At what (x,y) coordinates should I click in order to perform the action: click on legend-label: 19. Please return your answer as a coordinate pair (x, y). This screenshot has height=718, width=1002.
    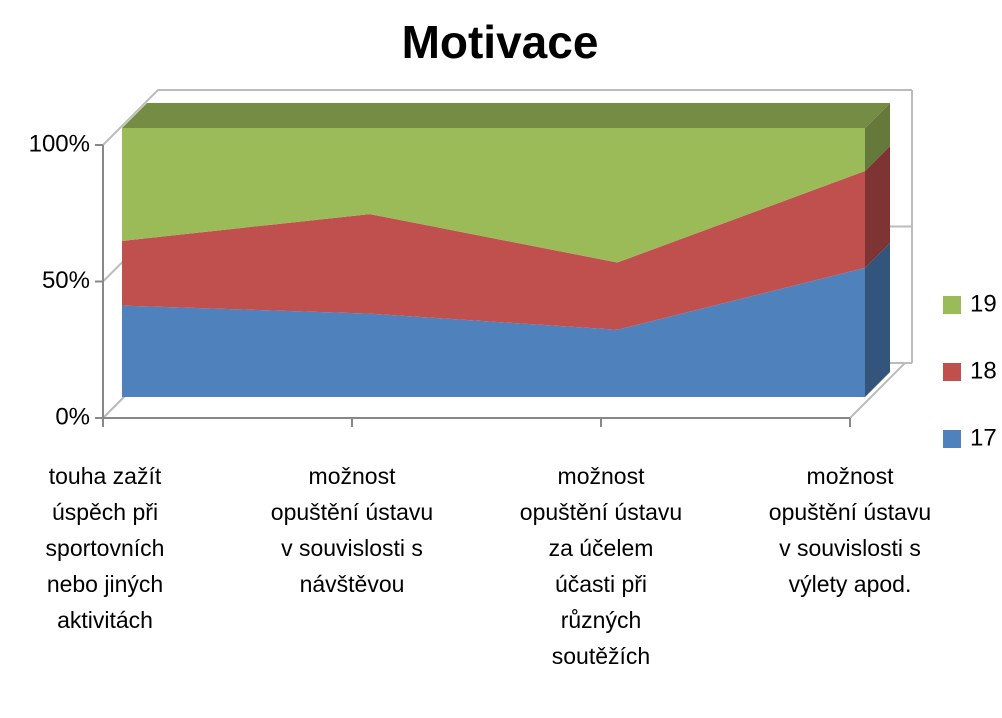
    Looking at the image, I should click on (983, 303).